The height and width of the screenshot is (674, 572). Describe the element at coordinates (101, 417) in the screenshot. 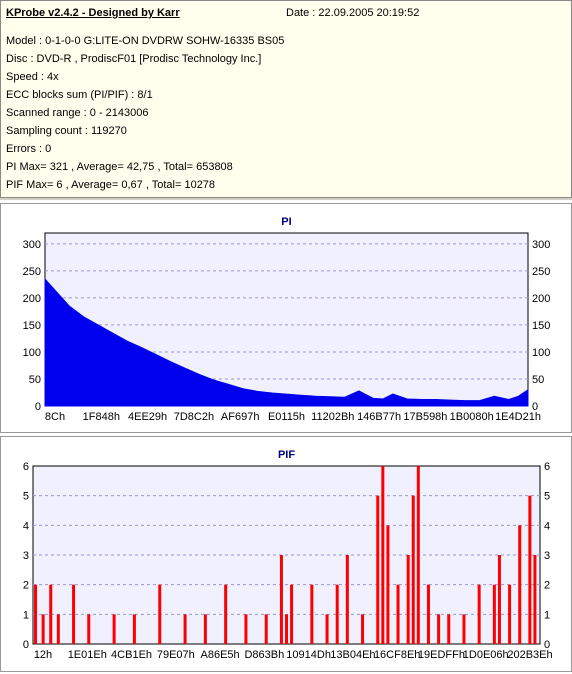

I see `x-tick-label: 1F848h` at that location.